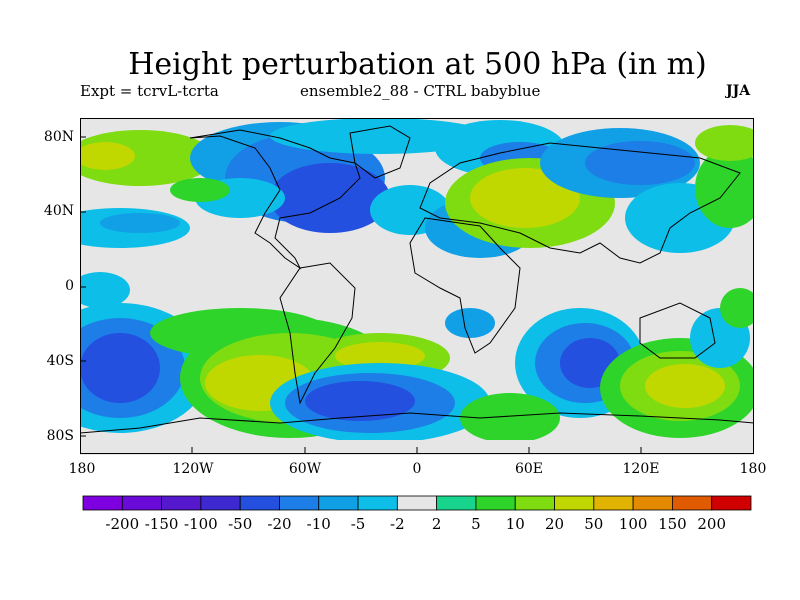  Describe the element at coordinates (149, 91) in the screenshot. I see `experiment-label: Expt = tcrvL-tcrta` at that location.